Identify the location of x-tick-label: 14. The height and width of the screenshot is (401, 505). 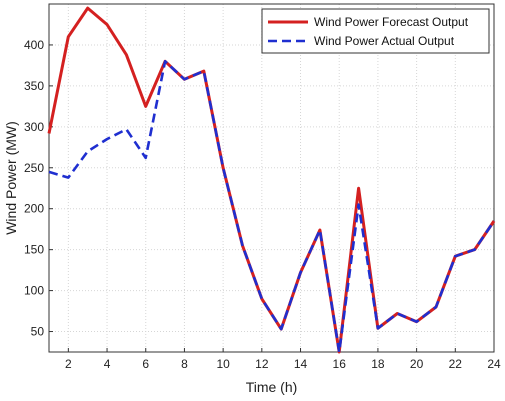
(301, 364).